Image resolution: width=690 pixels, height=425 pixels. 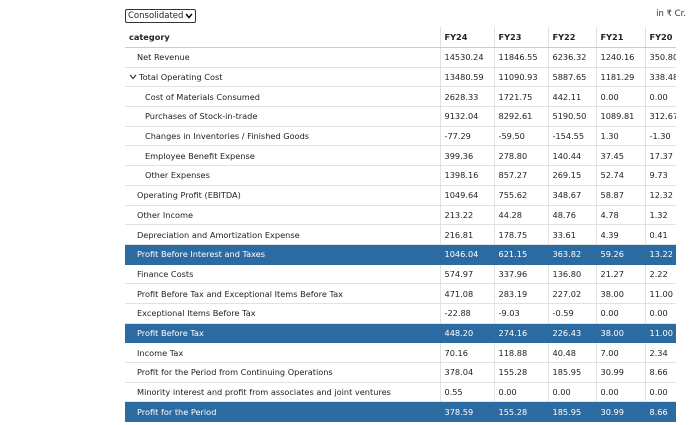 What do you see at coordinates (282, 412) in the screenshot?
I see `row-label: Profit for the Period` at bounding box center [282, 412].